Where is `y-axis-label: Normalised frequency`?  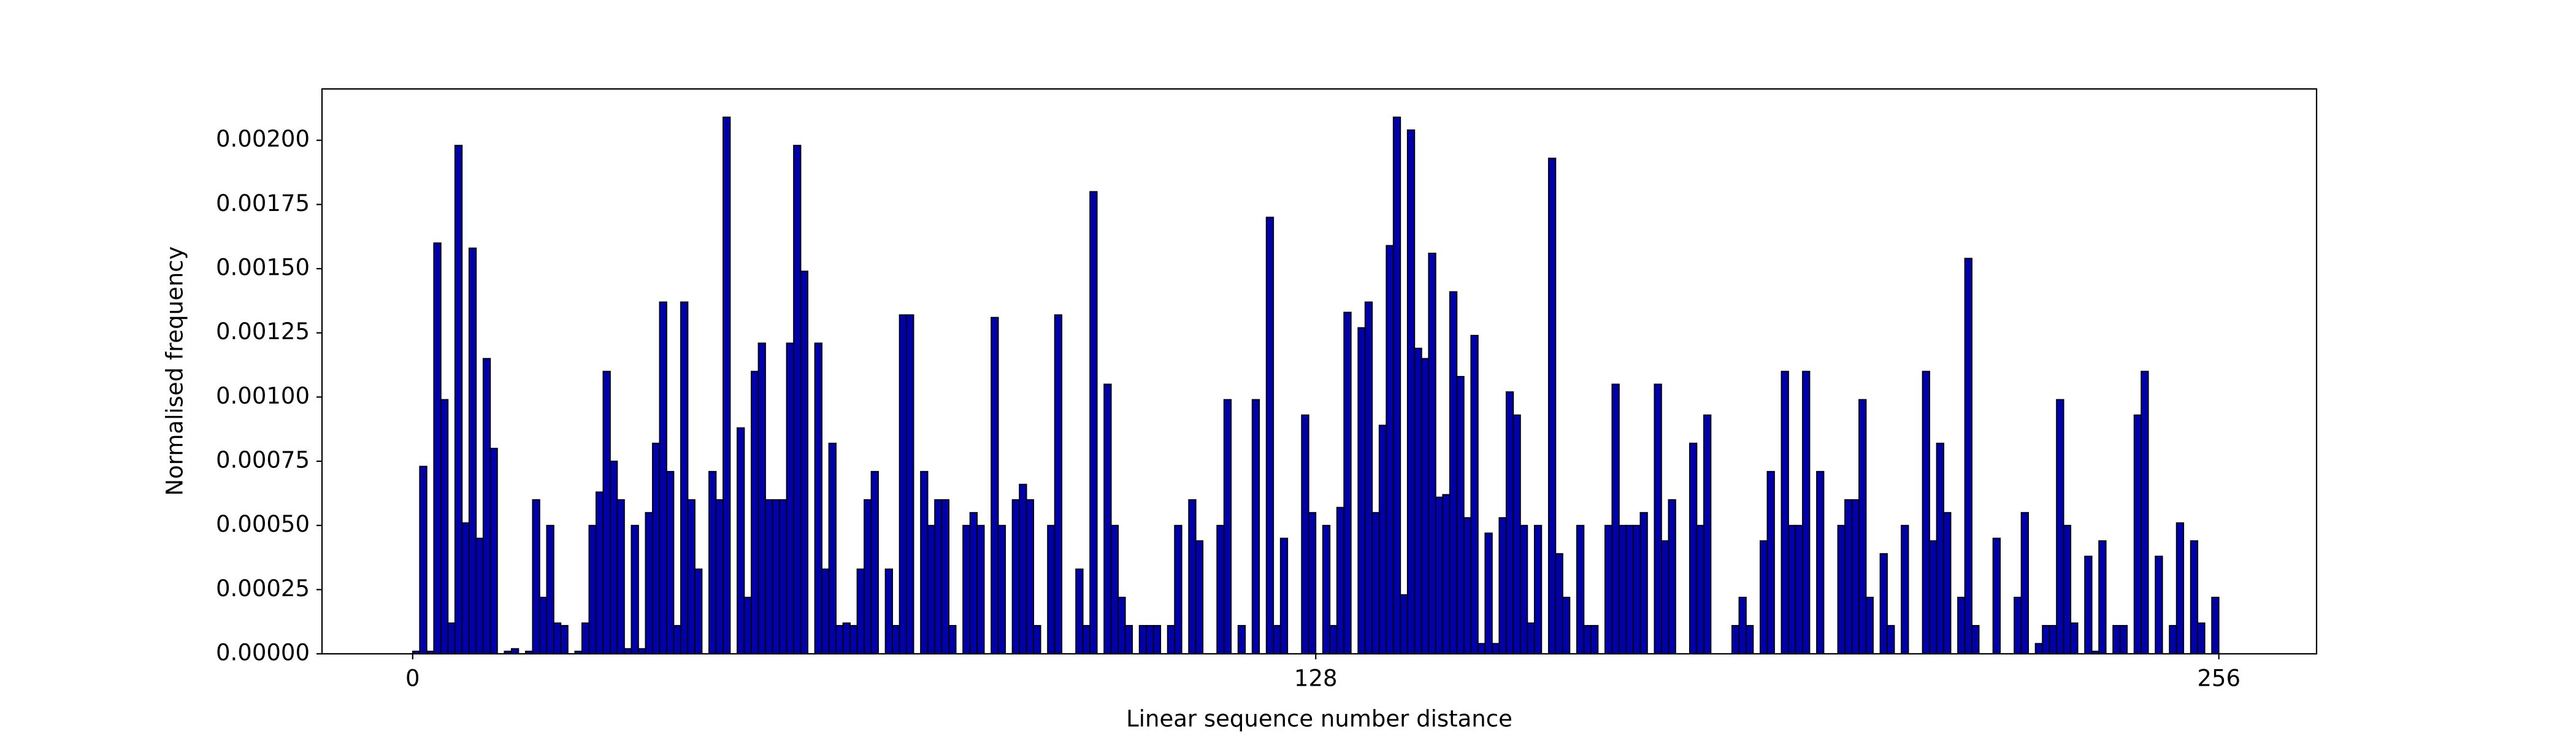 y-axis-label: Normalised frequency is located at coordinates (175, 371).